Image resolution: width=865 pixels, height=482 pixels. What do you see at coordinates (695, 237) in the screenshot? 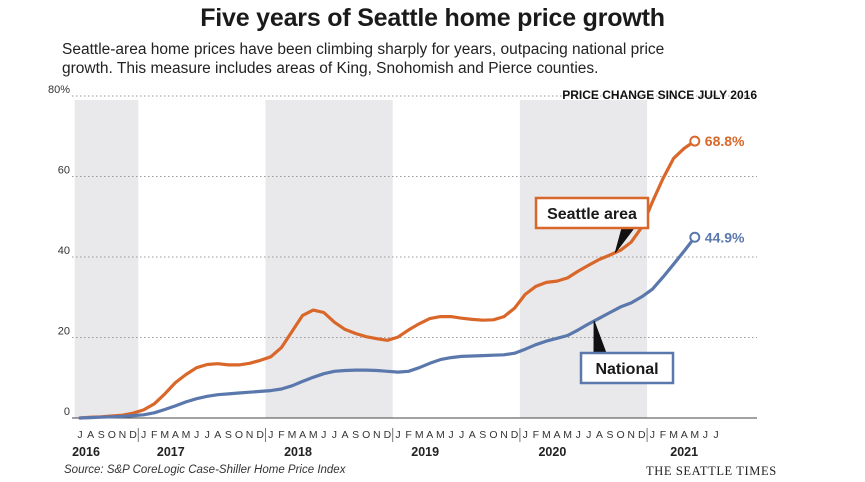
I see `end-point-national` at bounding box center [695, 237].